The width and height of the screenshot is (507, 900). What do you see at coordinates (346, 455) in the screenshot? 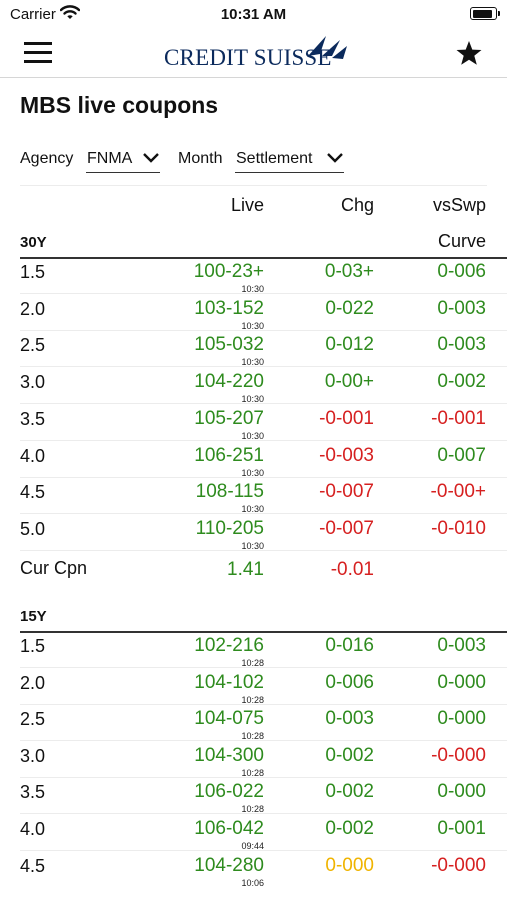
I see `change-value: -0-003` at bounding box center [346, 455].